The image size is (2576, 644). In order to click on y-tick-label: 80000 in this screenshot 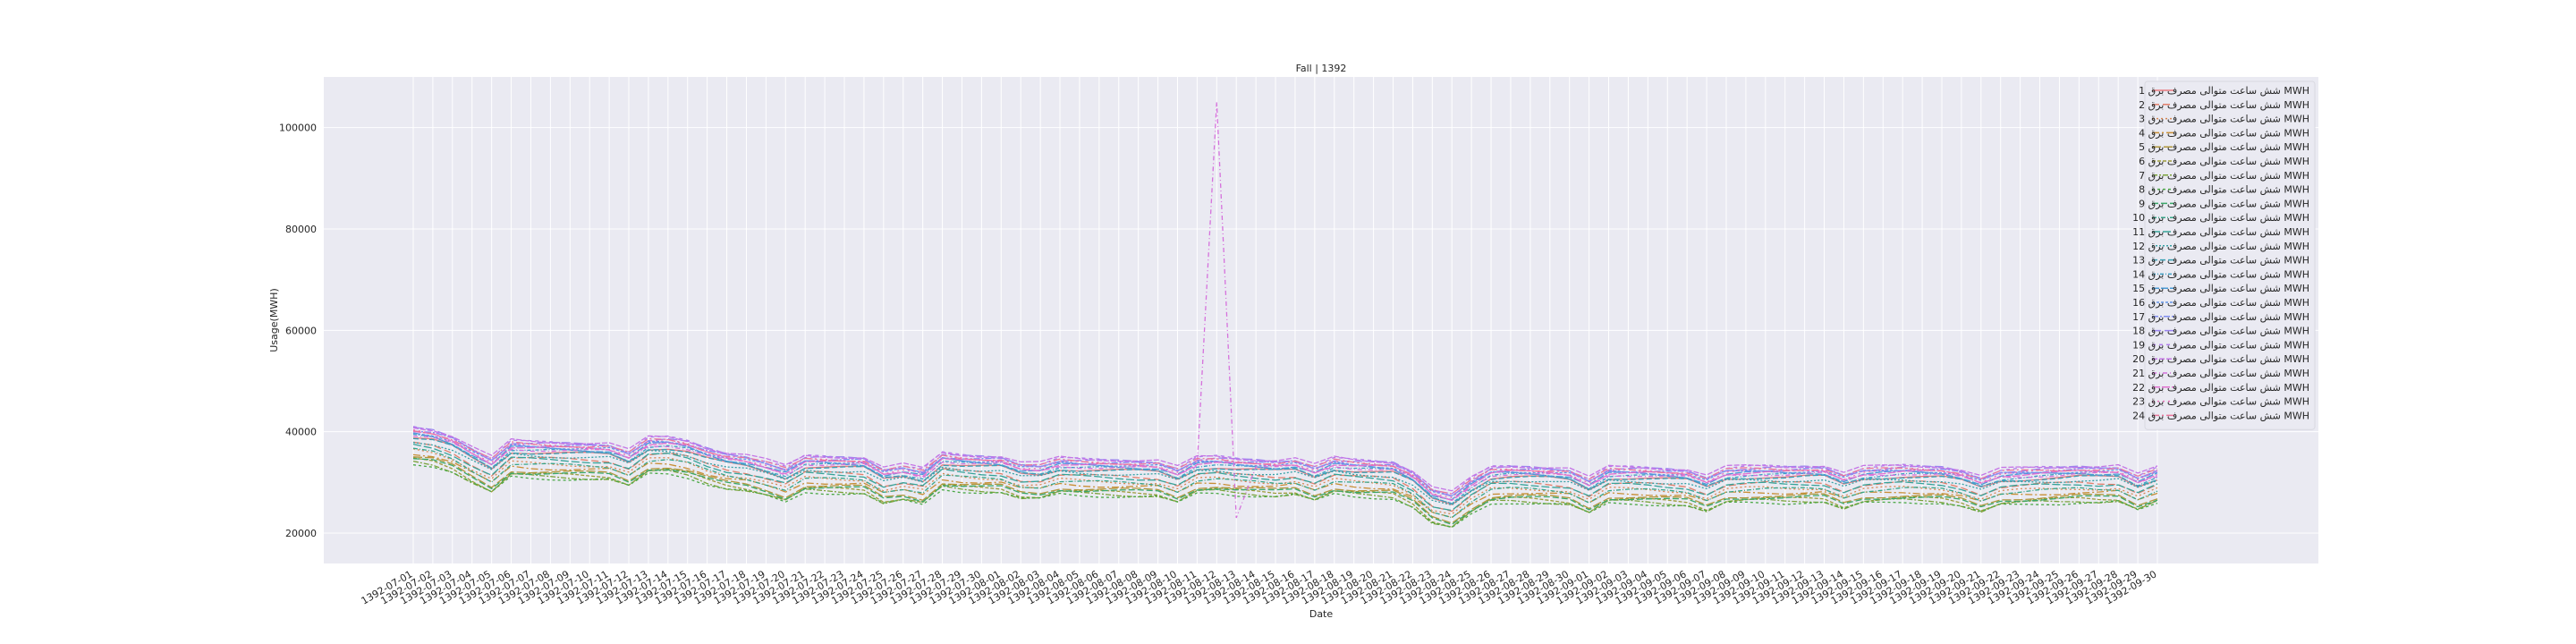, I will do `click(301, 229)`.